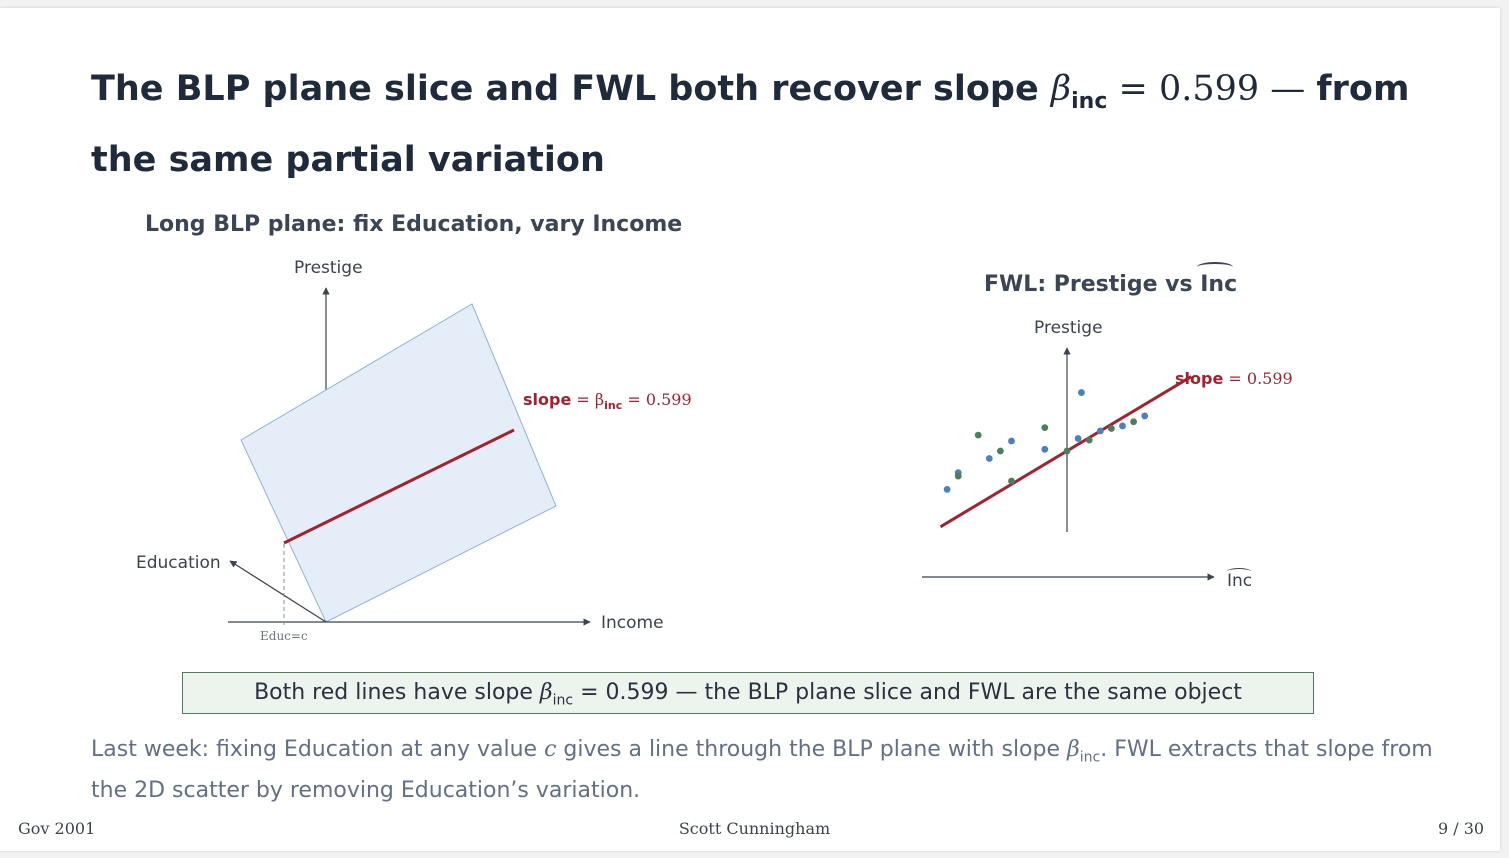 The width and height of the screenshot is (1509, 858). Describe the element at coordinates (1234, 378) in the screenshot. I see `right-slope-label: slope = 0.599` at that location.